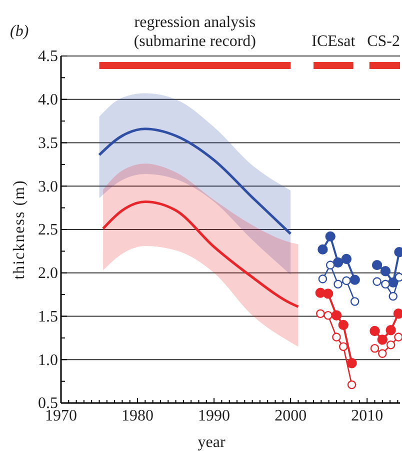  I want to click on y-axis-title: thickness (m), so click(19, 230).